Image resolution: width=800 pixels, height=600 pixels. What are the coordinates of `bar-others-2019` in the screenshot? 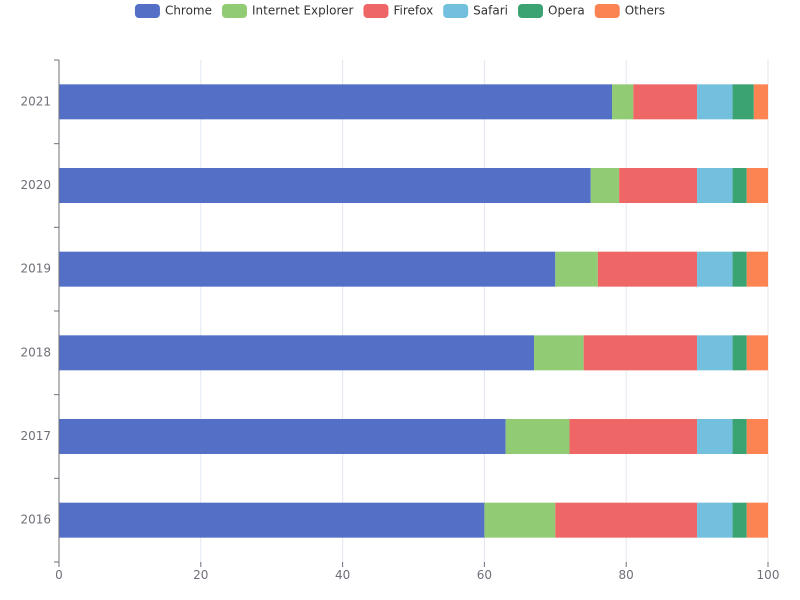 It's located at (757, 269).